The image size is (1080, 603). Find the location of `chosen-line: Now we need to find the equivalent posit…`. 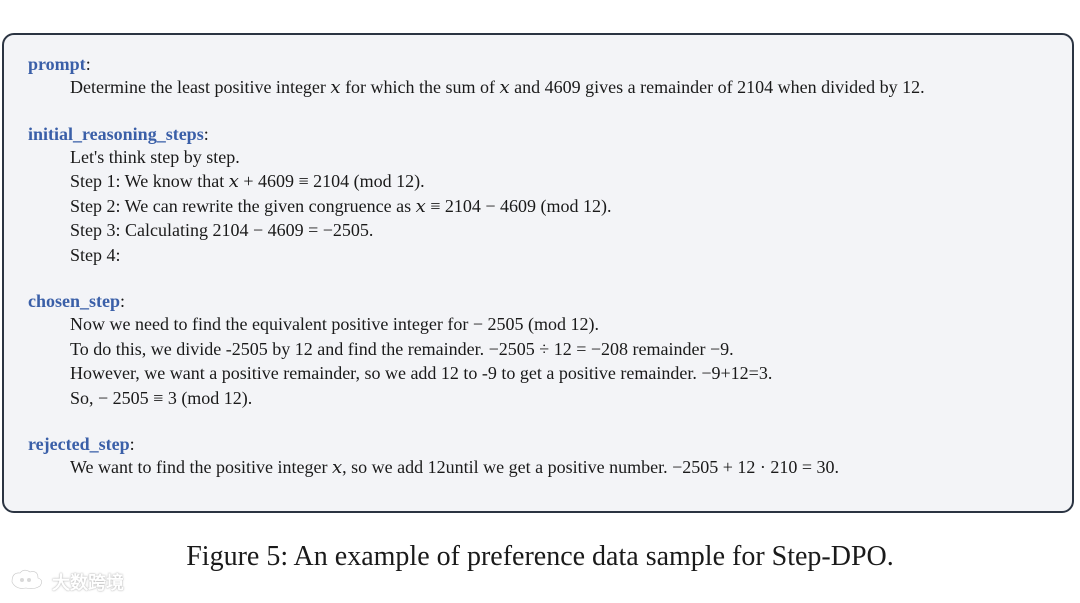

chosen-line: Now we need to find the equivalent posit… is located at coordinates (335, 324).